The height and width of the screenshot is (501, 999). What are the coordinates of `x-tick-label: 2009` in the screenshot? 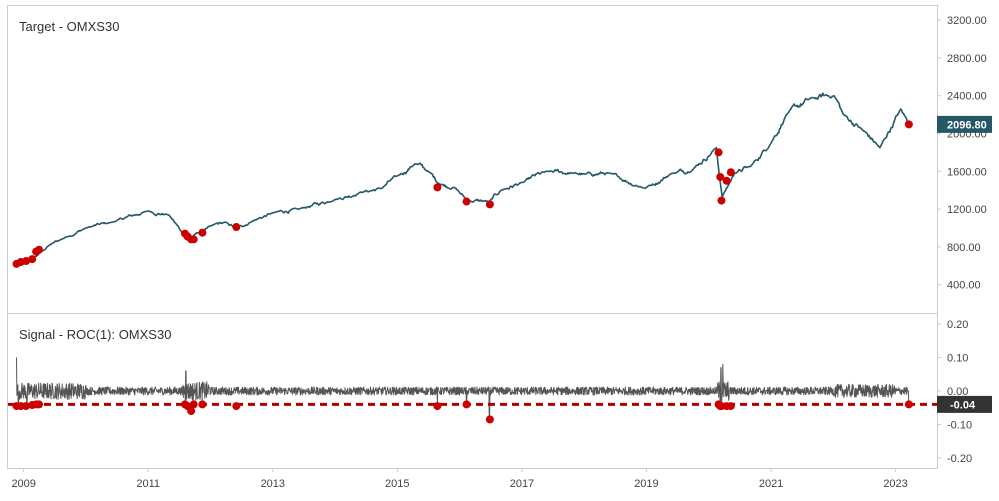 It's located at (23, 484).